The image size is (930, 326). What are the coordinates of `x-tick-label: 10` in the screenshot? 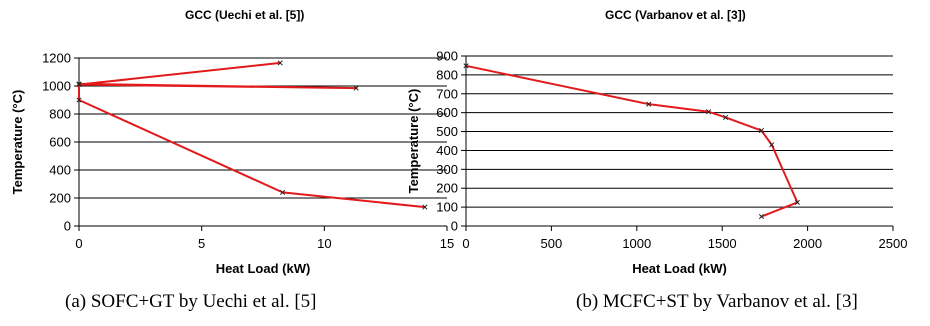 It's located at (324, 243).